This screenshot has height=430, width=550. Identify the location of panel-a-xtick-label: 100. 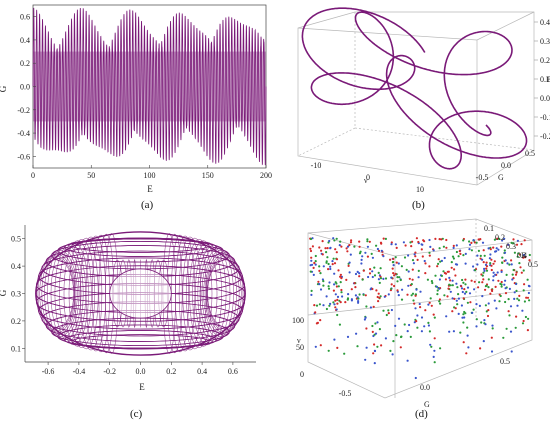
(150, 175).